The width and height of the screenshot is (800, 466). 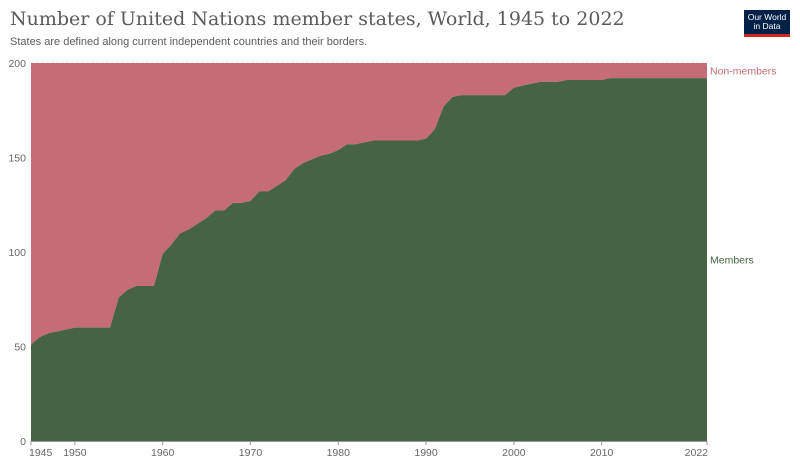 What do you see at coordinates (368, 450) in the screenshot?
I see `x-axis: 1945 1950 1960 1970 1980 1990 2000 2010 2022` at bounding box center [368, 450].